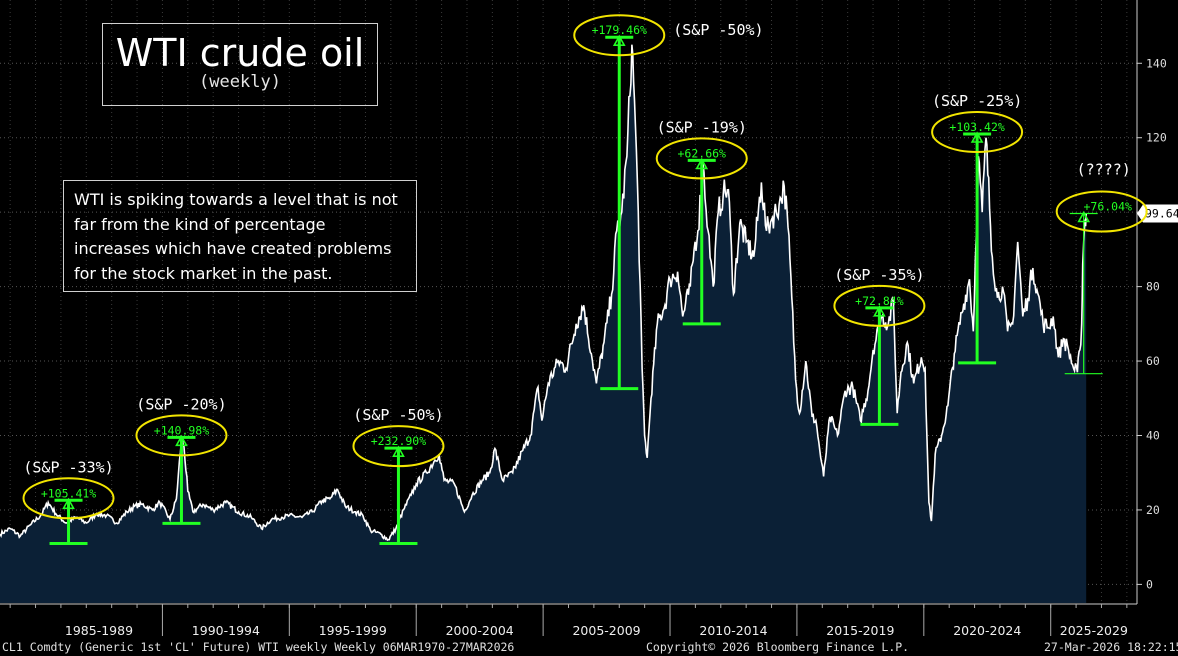 This screenshot has height=656, width=1178. I want to click on sp-drawdown-label: (????), so click(1104, 170).